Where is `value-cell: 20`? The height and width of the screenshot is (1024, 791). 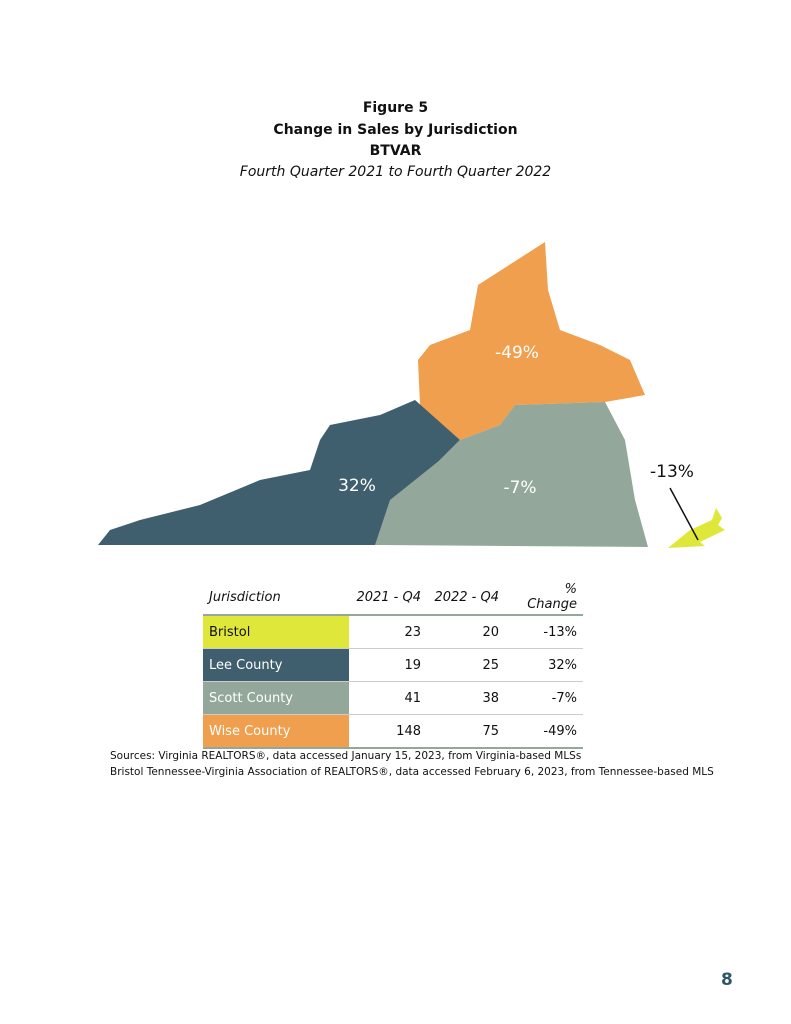
value-cell: 20 is located at coordinates (466, 632).